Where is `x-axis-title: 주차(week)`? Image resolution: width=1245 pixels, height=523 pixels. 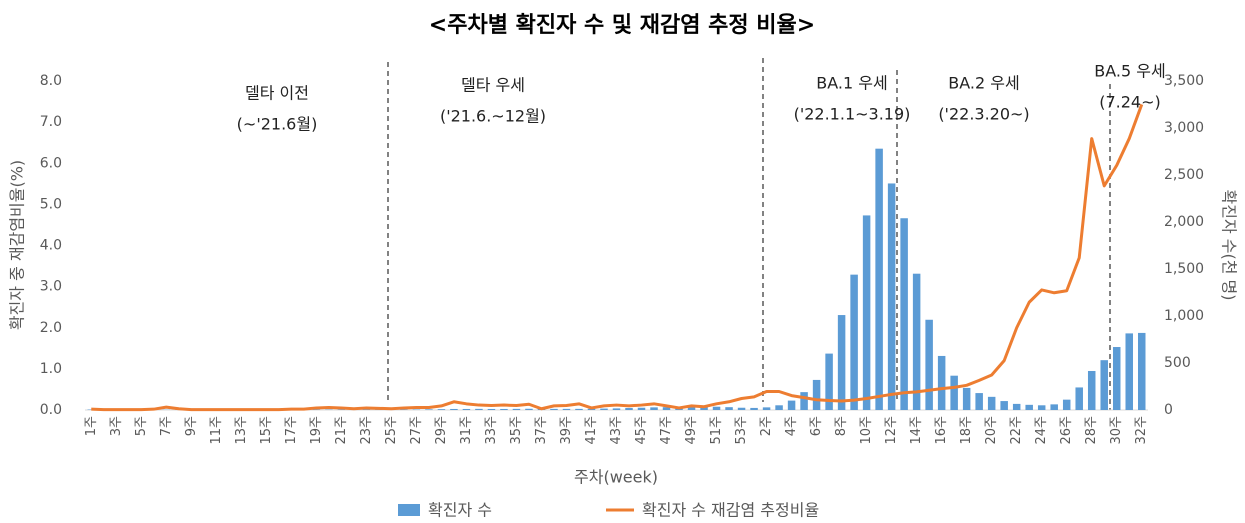 x-axis-title: 주차(week) is located at coordinates (616, 477).